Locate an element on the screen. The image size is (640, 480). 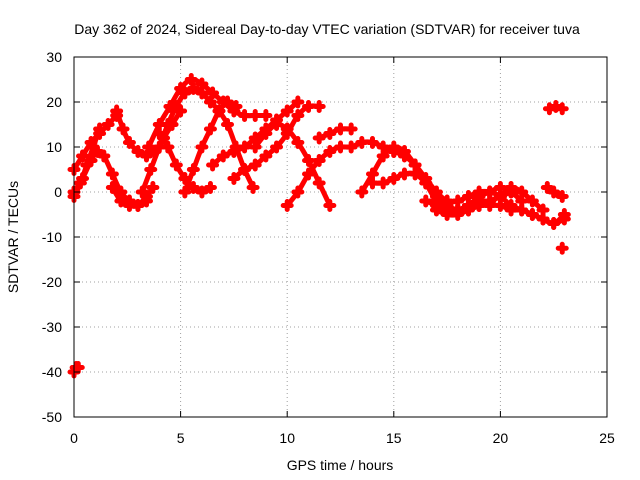
isolated-data-point is located at coordinates (562, 248).